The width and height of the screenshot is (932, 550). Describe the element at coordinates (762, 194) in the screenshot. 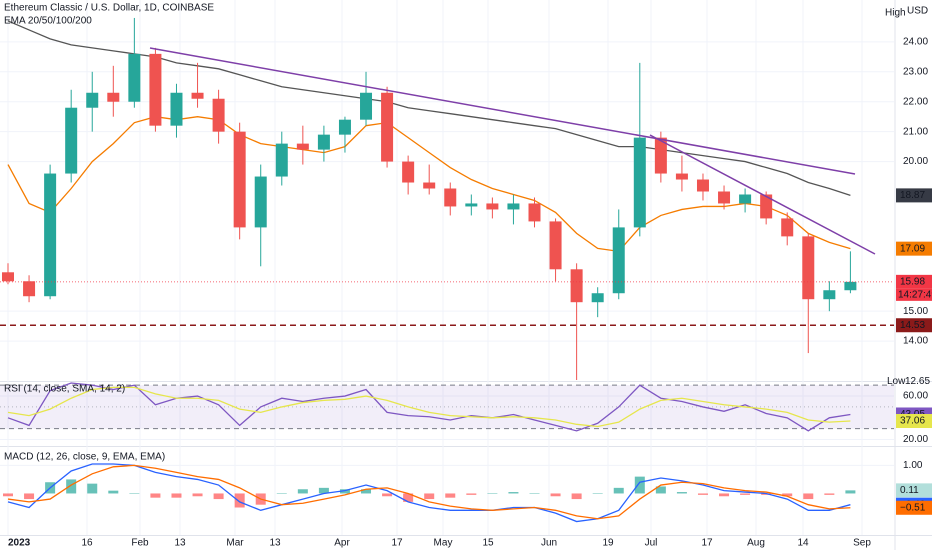

I see `trend-line` at that location.